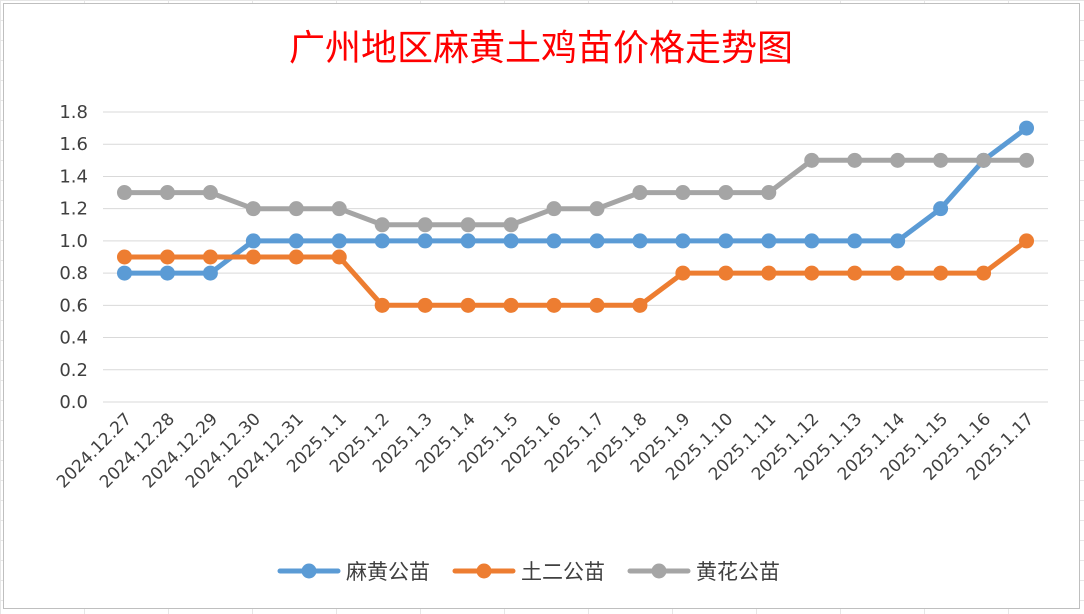 Image resolution: width=1084 pixels, height=614 pixels. Describe the element at coordinates (73, 305) in the screenshot. I see `y-tick-label: 0.6` at that location.